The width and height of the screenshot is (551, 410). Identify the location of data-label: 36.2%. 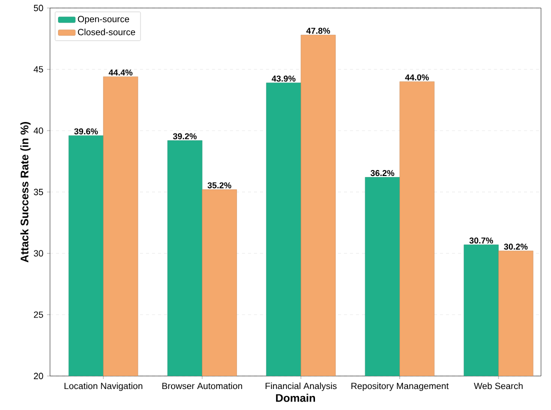
(382, 173).